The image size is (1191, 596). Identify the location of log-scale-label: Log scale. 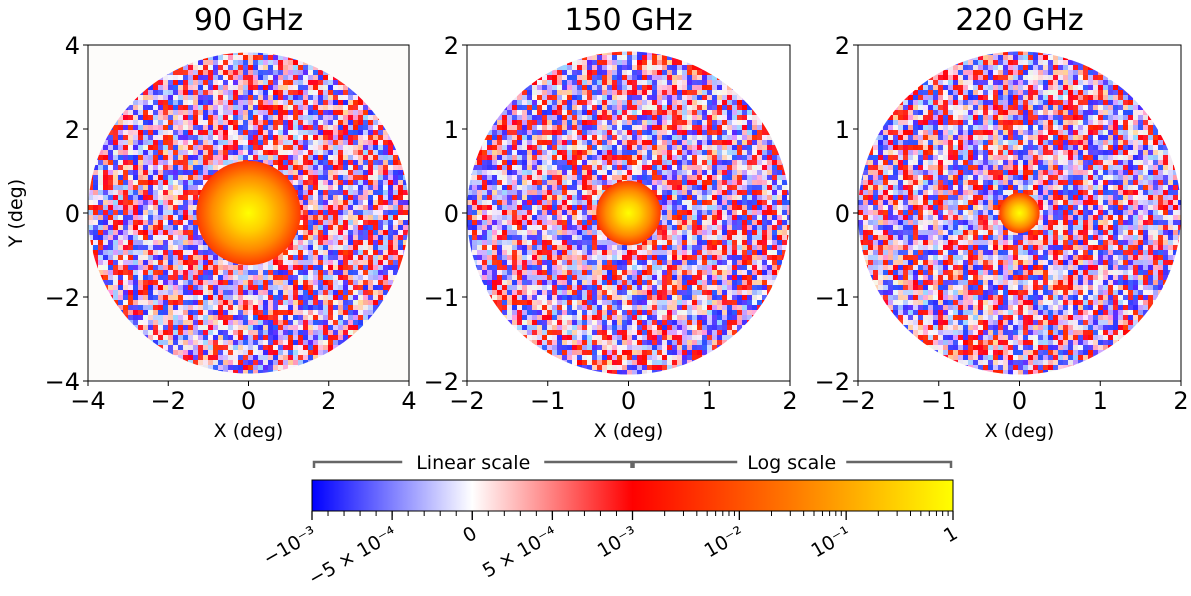
(791, 463).